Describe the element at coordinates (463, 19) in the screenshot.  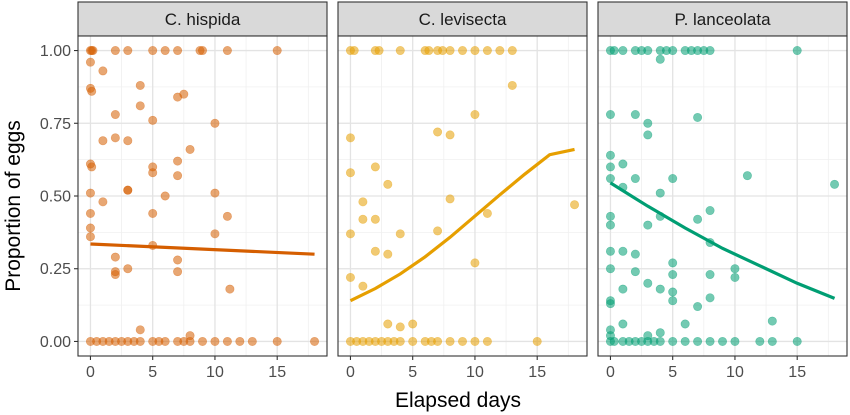
I see `facet-title: C. levisecta` at that location.